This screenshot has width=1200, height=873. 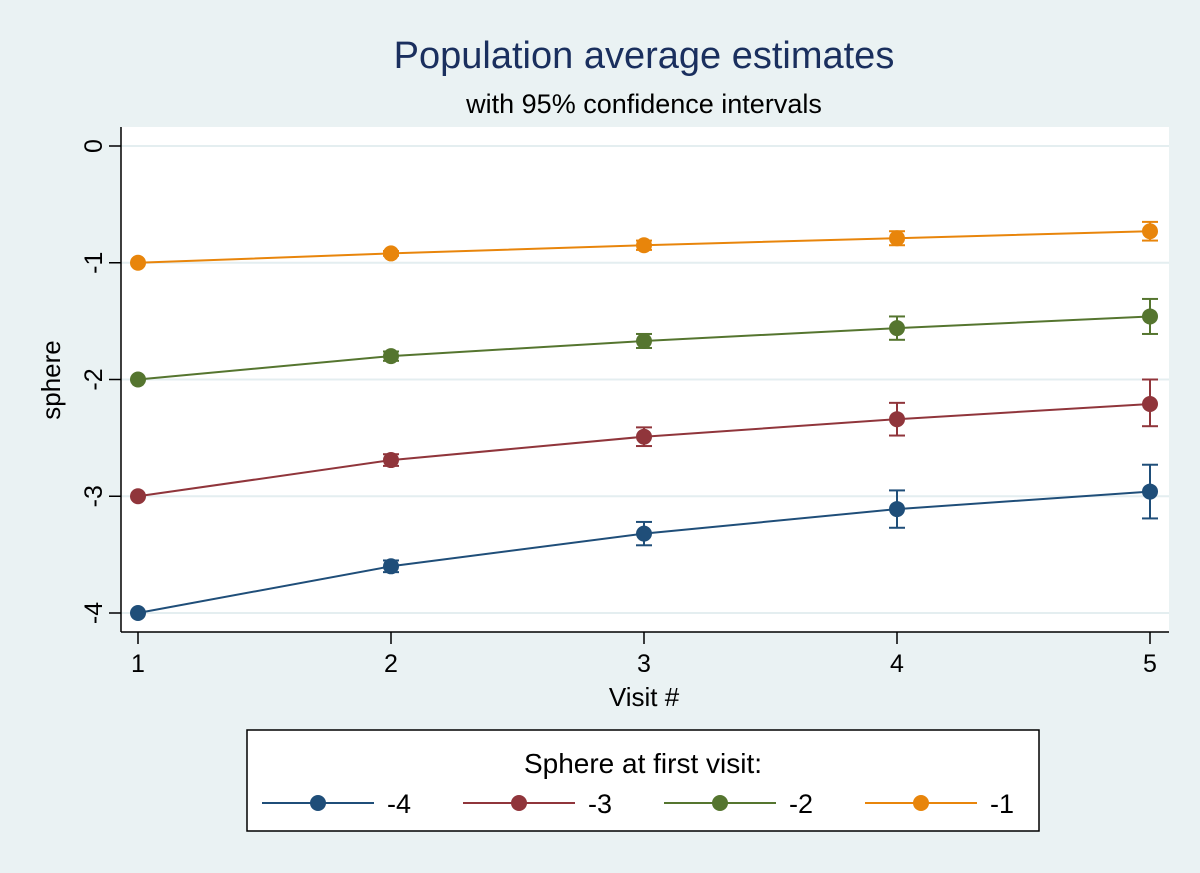 I want to click on x-tick-label: 2, so click(x=391, y=664).